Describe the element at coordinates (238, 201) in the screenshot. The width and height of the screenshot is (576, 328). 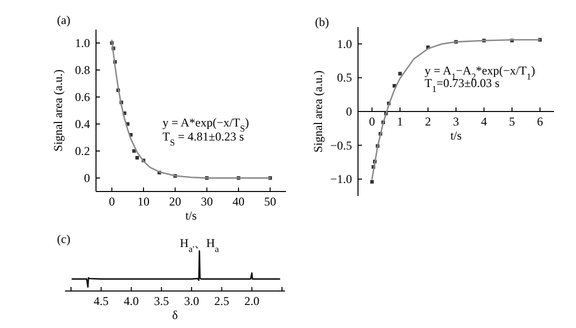
I see `x-tick-label: 40` at that location.